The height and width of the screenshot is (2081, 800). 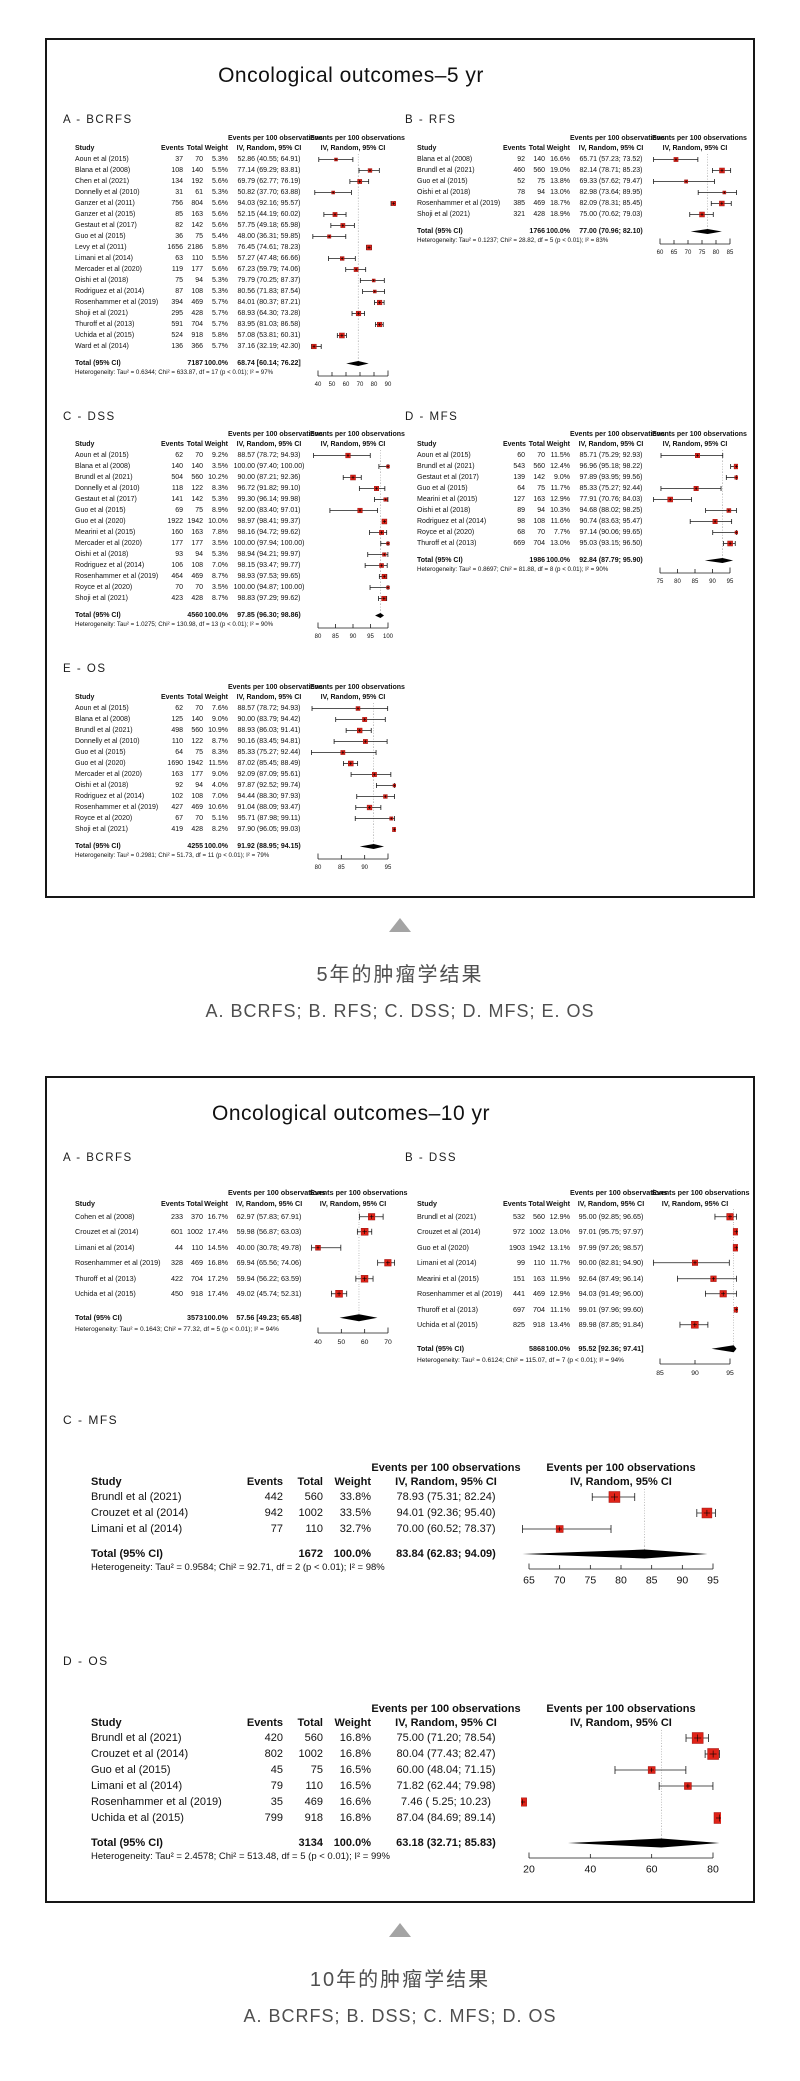 What do you see at coordinates (519, 1294) in the screenshot?
I see `events-value: 441` at bounding box center [519, 1294].